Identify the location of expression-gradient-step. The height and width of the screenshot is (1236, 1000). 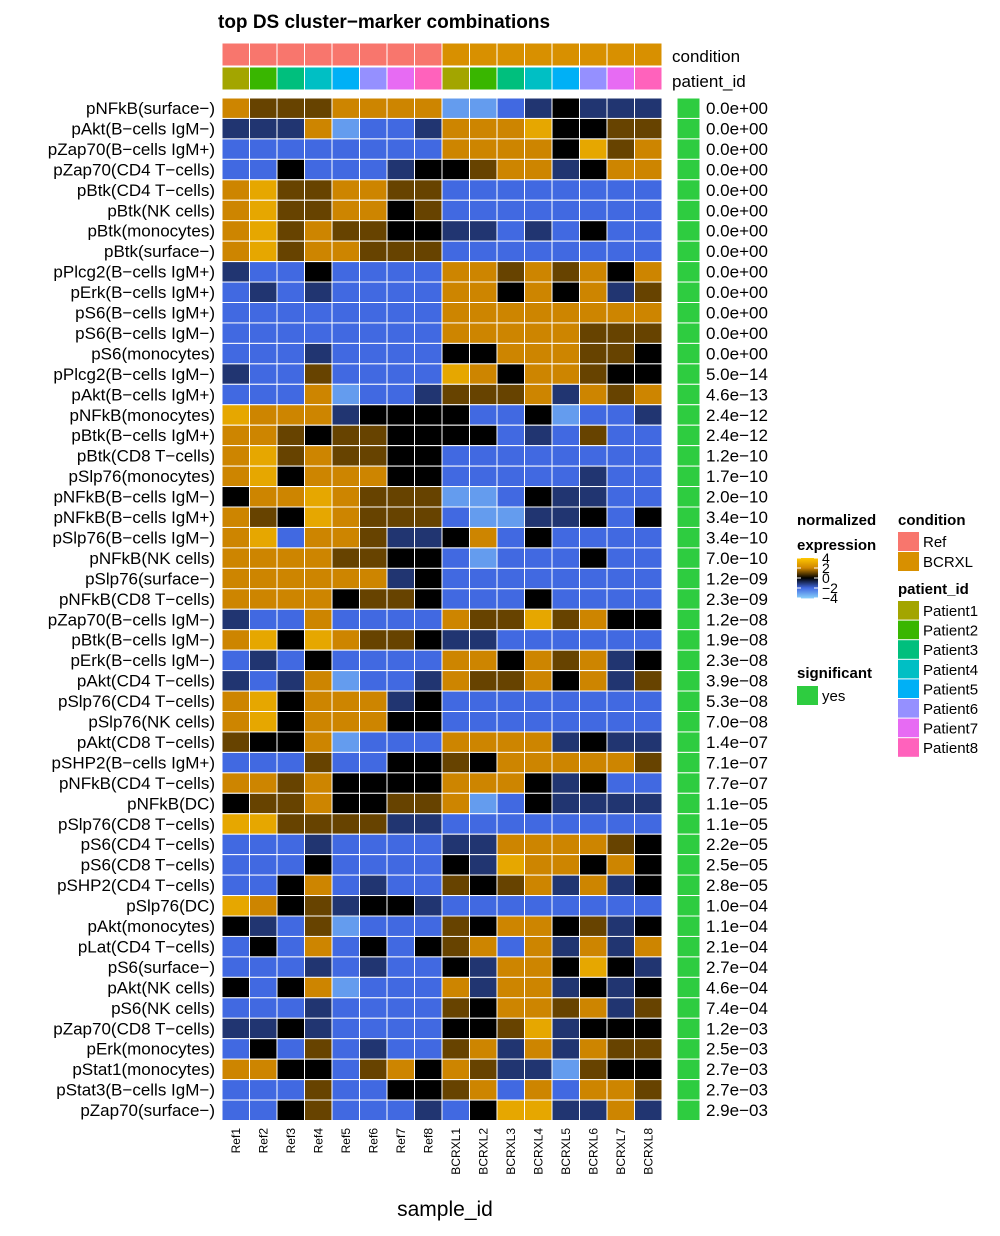
(807, 592).